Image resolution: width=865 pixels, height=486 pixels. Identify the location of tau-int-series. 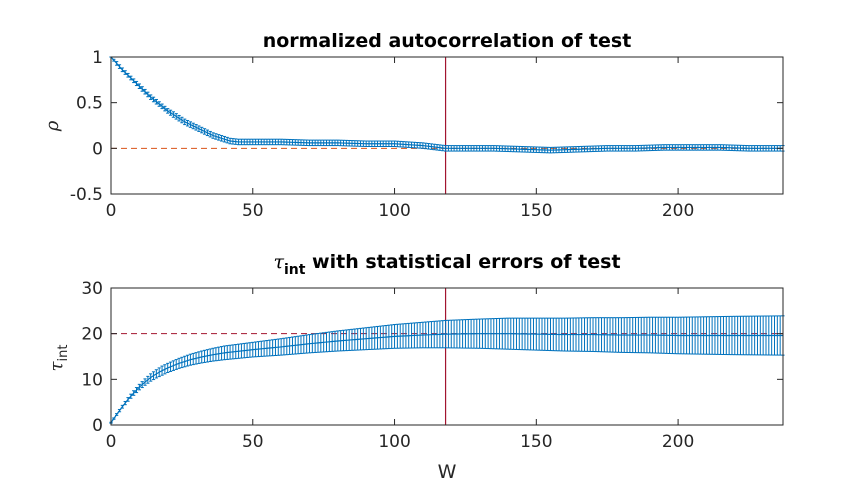
(446, 378).